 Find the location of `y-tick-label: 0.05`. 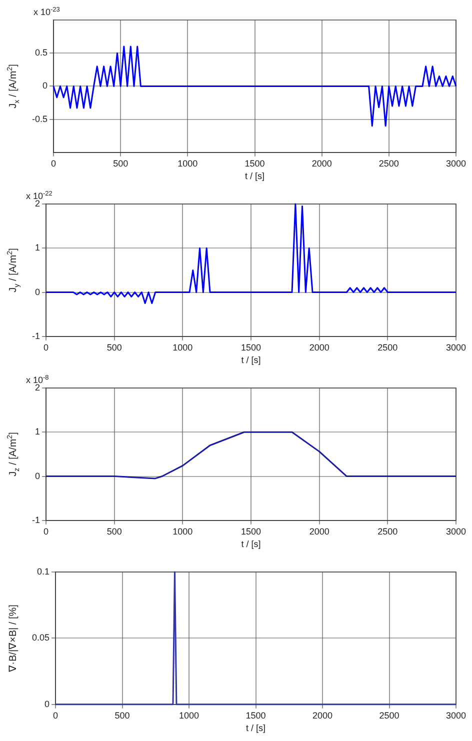

y-tick-label: 0.05 is located at coordinates (41, 637).